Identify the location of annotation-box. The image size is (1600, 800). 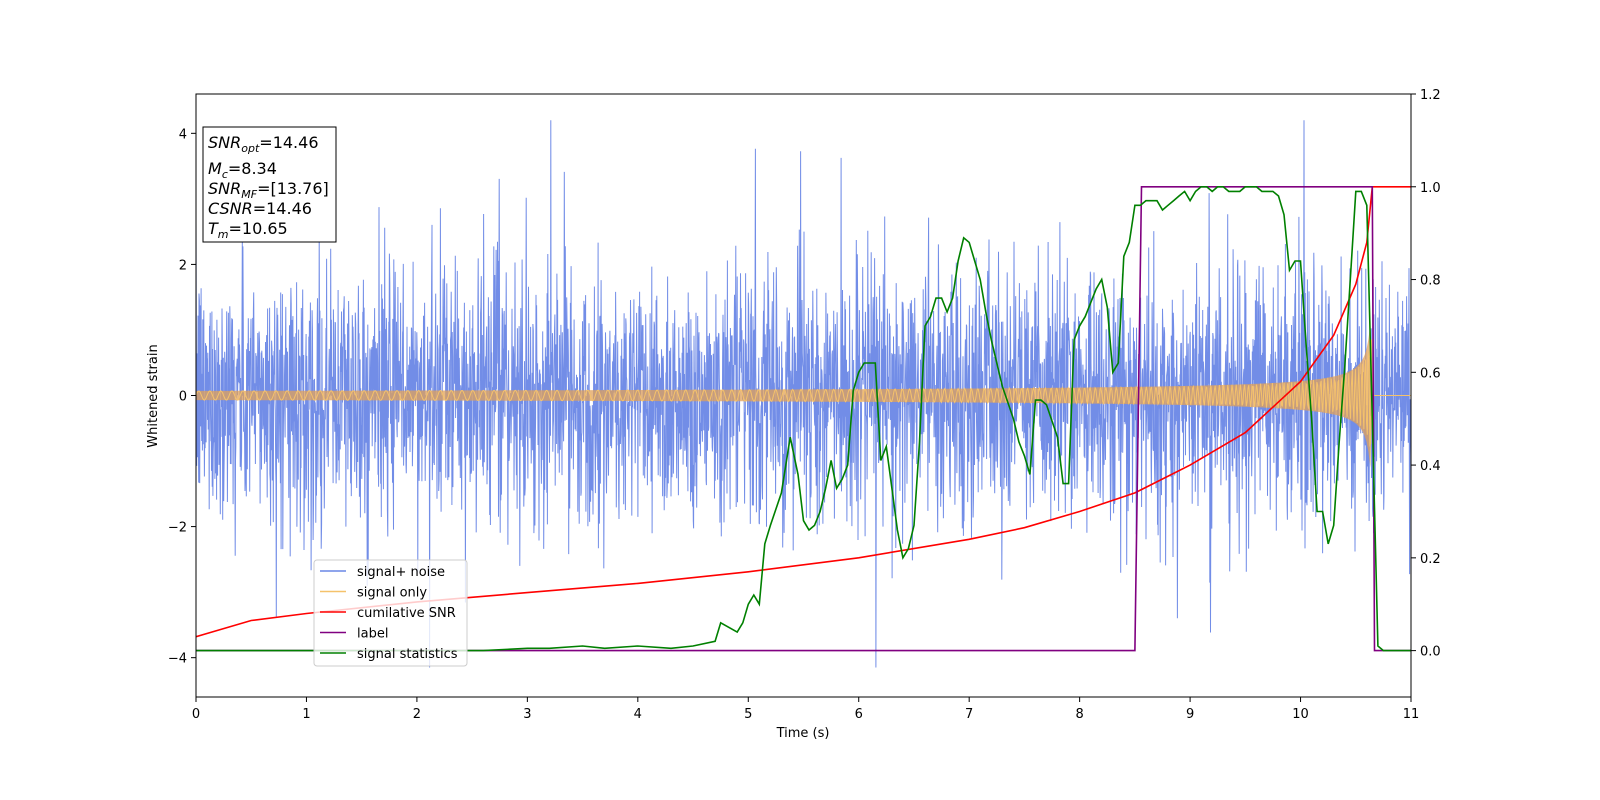
(269, 184).